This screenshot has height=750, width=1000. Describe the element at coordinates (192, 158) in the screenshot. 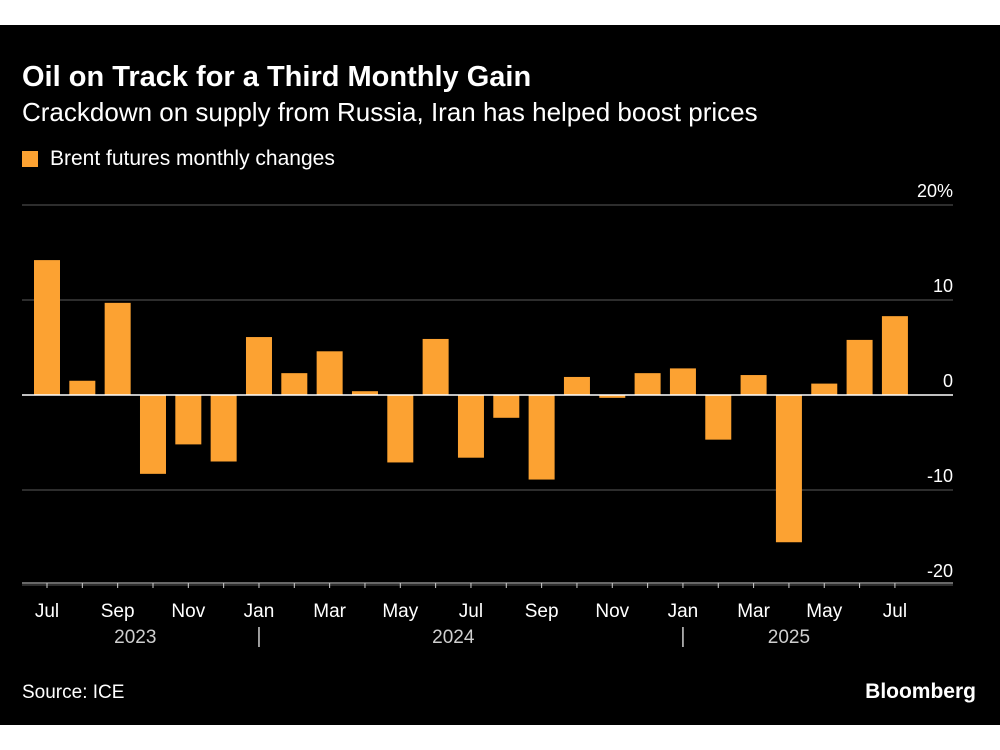

I see `legend-label: Brent futures monthly changes` at that location.